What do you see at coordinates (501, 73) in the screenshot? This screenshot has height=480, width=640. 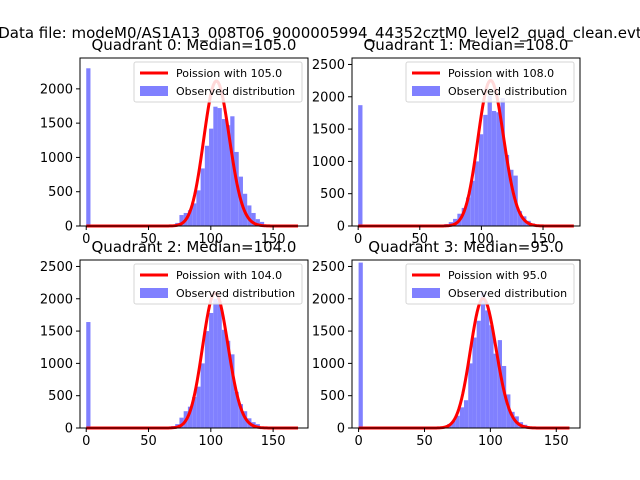 I see `legend-curve-label: Poission with 108.0` at bounding box center [501, 73].